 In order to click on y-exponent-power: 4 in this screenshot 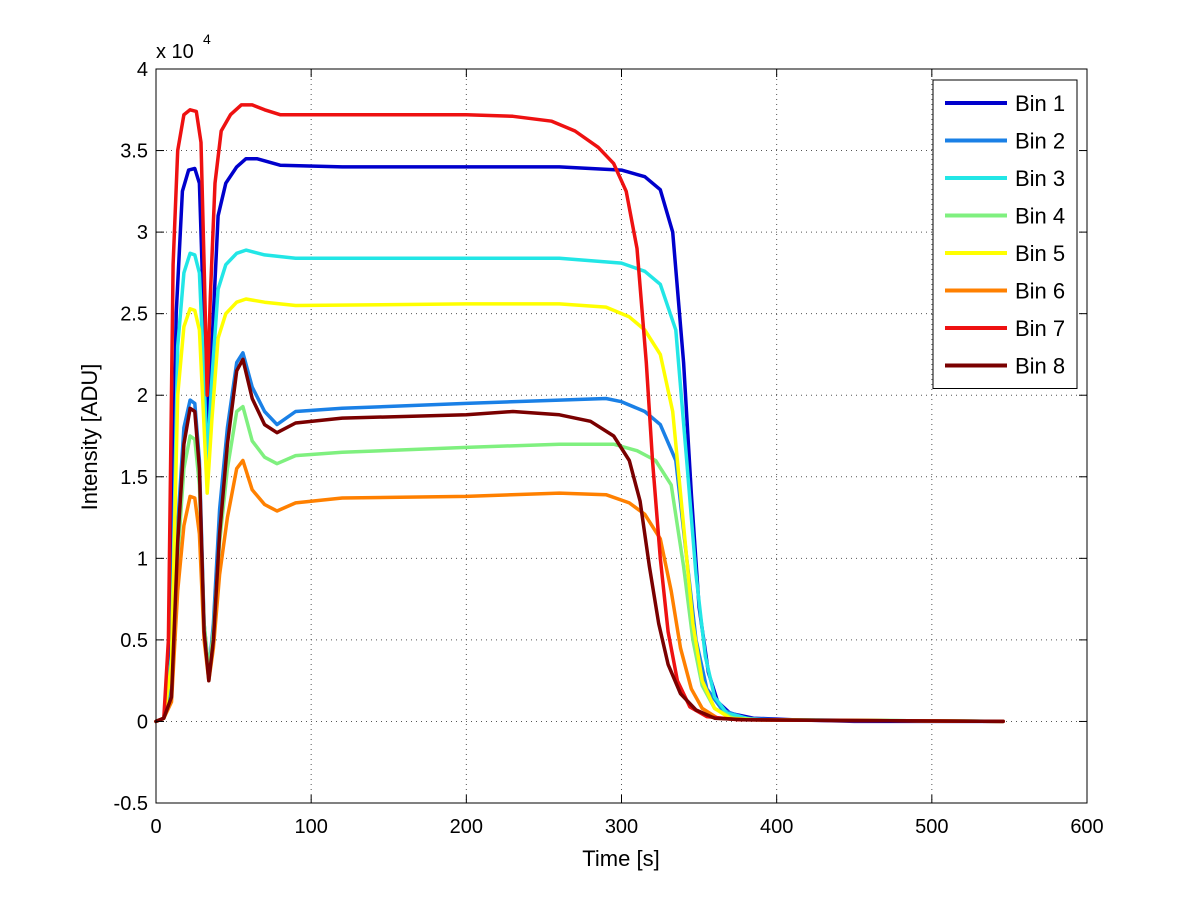, I will do `click(207, 39)`.